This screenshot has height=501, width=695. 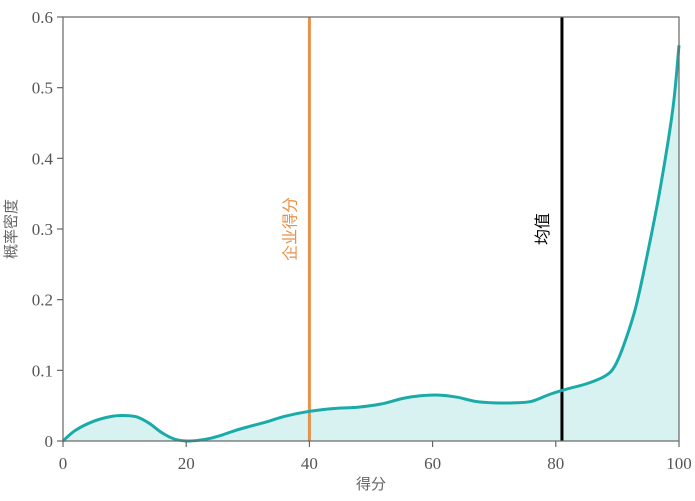 What do you see at coordinates (679, 463) in the screenshot?
I see `x-tick-label: 100` at bounding box center [679, 463].